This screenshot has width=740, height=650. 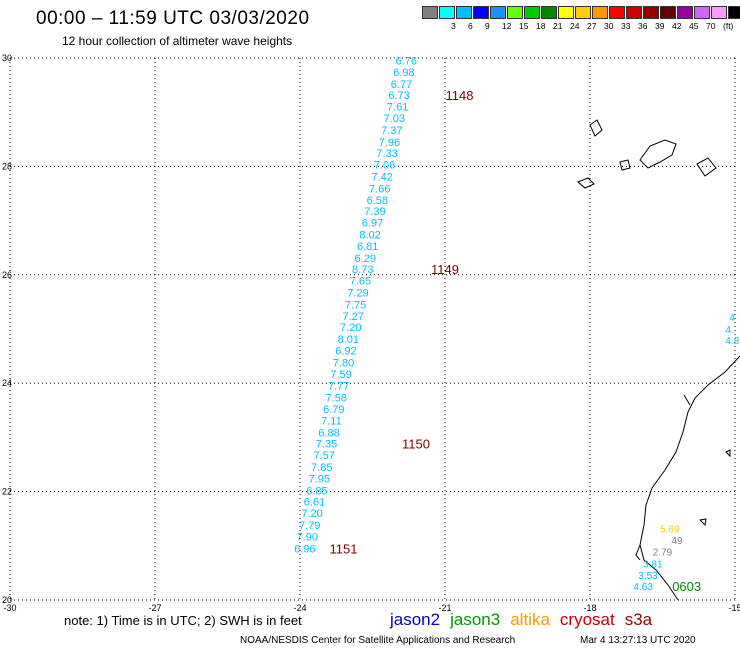 What do you see at coordinates (7, 58) in the screenshot?
I see `y-tick-label: 30` at bounding box center [7, 58].